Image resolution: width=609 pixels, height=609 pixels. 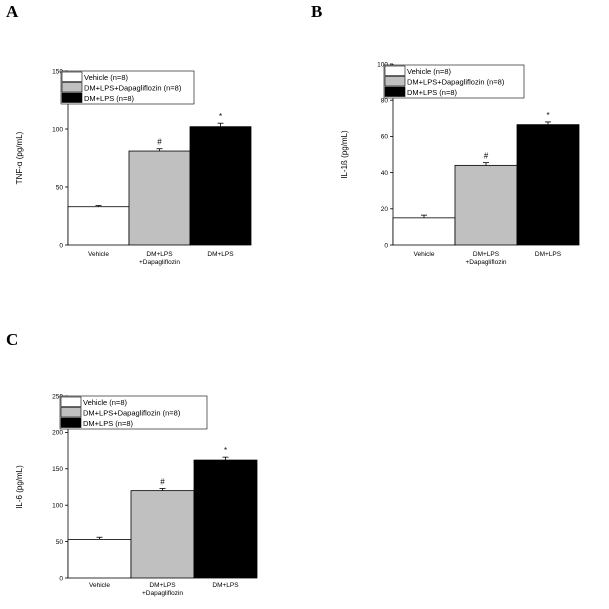 What do you see at coordinates (105, 402) in the screenshot?
I see `legend-label-c-1: Vehicle (n=8)` at bounding box center [105, 402].